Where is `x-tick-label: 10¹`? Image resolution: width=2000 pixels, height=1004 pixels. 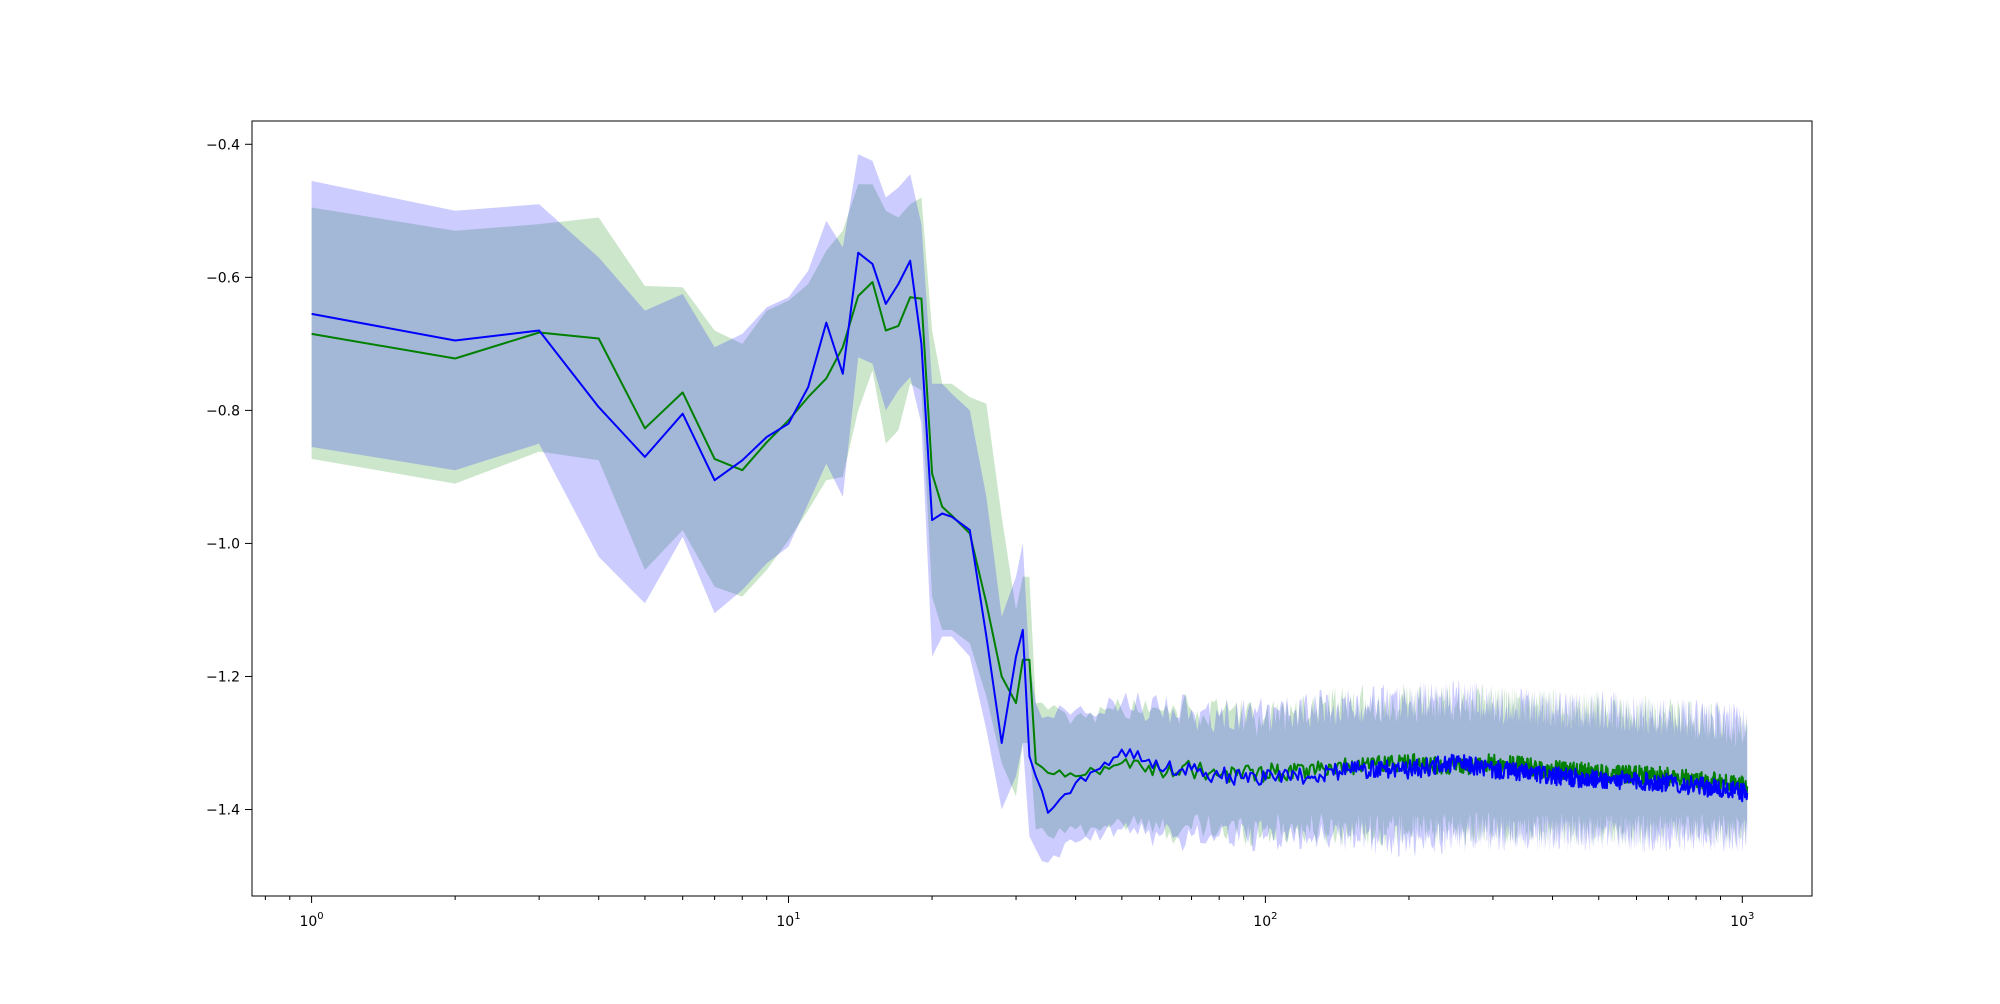 x-tick-label: 10¹ is located at coordinates (788, 920).